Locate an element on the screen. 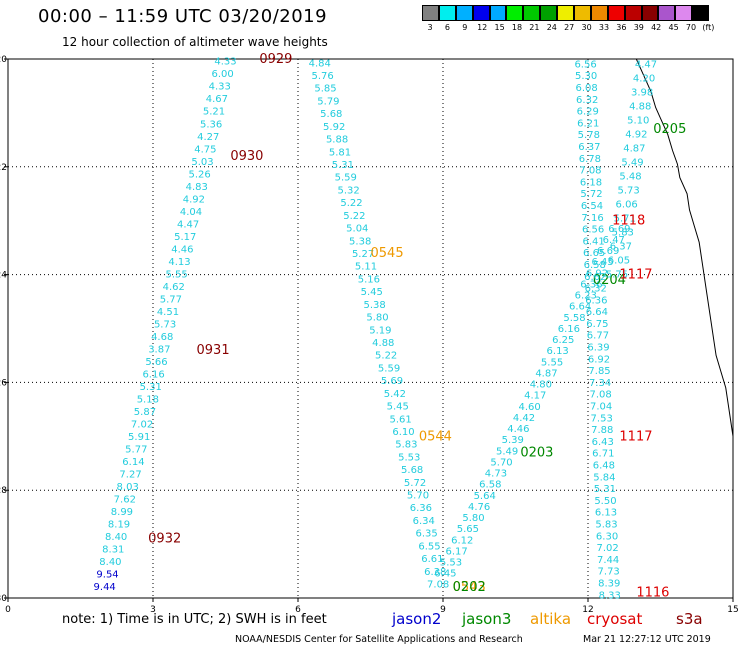 The height and width of the screenshot is (650, 740). wave-height-value: 6.00 is located at coordinates (222, 74).